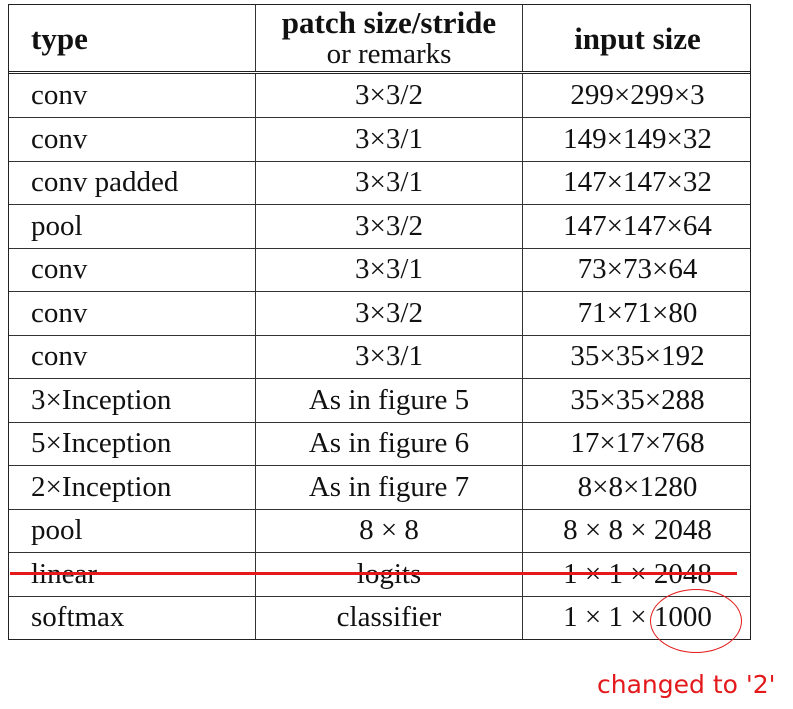 The width and height of the screenshot is (793, 709). Describe the element at coordinates (637, 269) in the screenshot. I see `cell-input-size: 73×73×64` at that location.